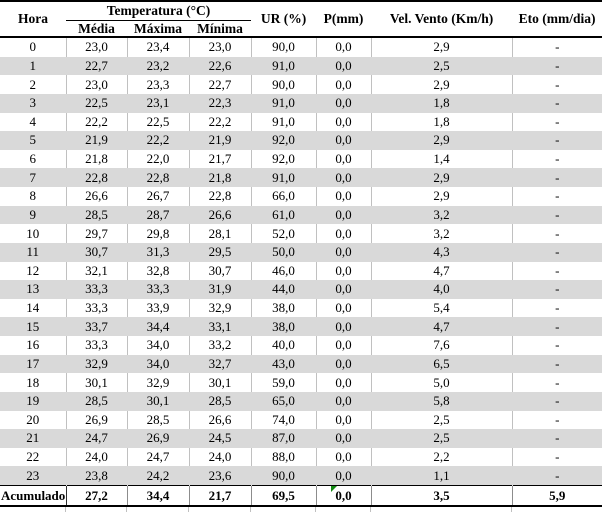 The width and height of the screenshot is (602, 514). Describe the element at coordinates (158, 401) in the screenshot. I see `cell-maxima: 30,1` at that location.